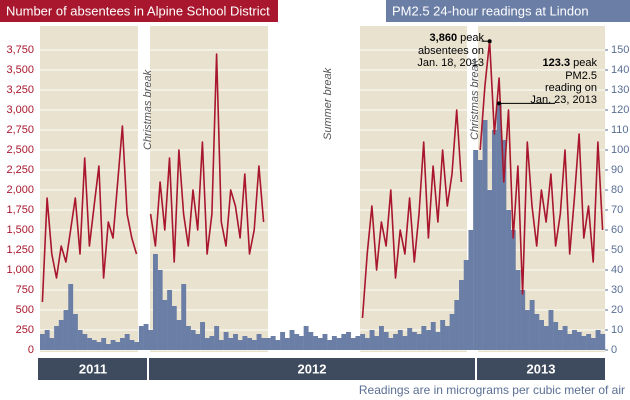 Image resolution: width=630 pixels, height=400 pixels. What do you see at coordinates (328, 103) in the screenshot?
I see `break-label: Summer break` at bounding box center [328, 103].